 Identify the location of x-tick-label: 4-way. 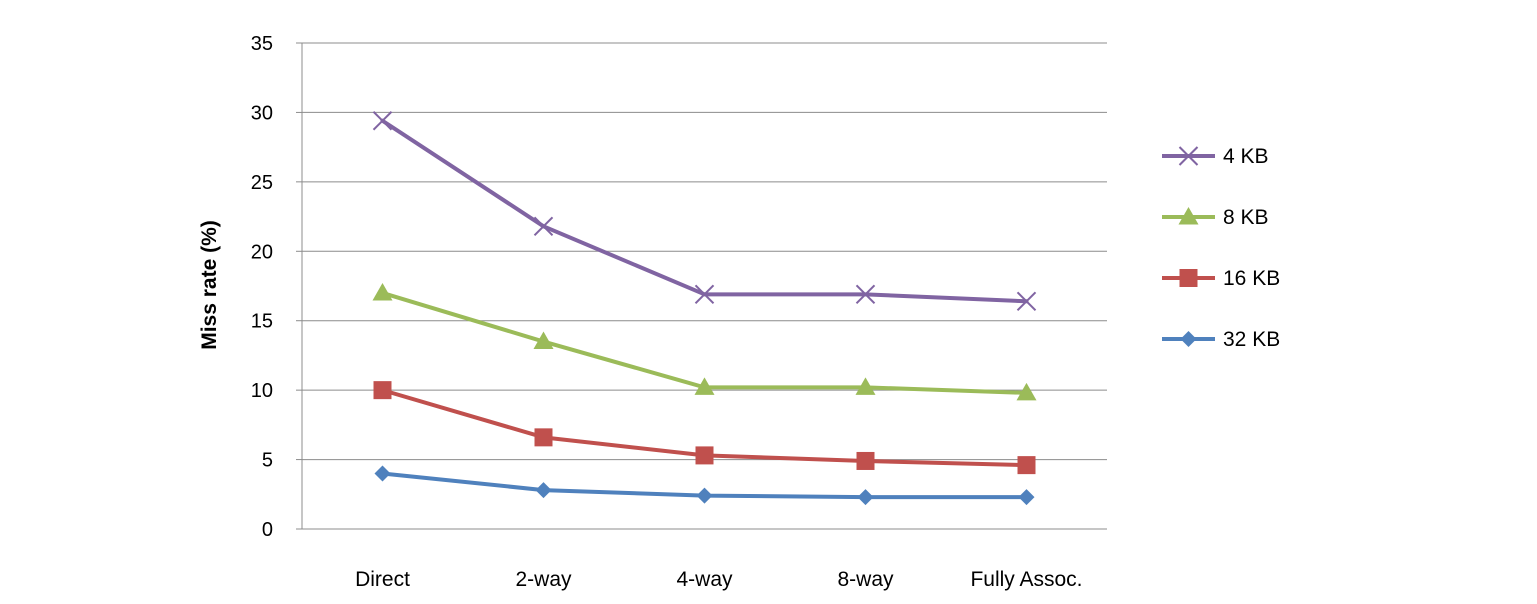
(704, 579).